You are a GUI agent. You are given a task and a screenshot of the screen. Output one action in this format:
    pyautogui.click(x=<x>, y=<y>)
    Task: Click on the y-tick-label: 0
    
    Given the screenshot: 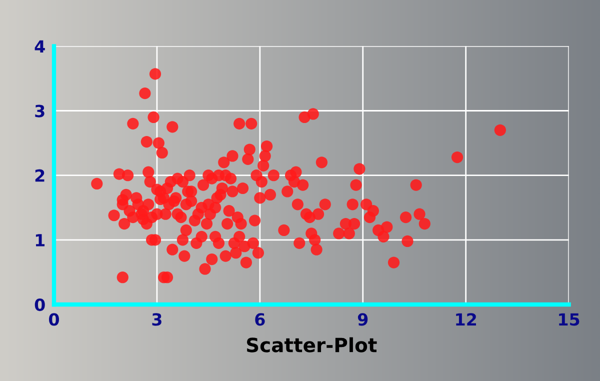 What is the action you would take?
    pyautogui.click(x=39, y=305)
    